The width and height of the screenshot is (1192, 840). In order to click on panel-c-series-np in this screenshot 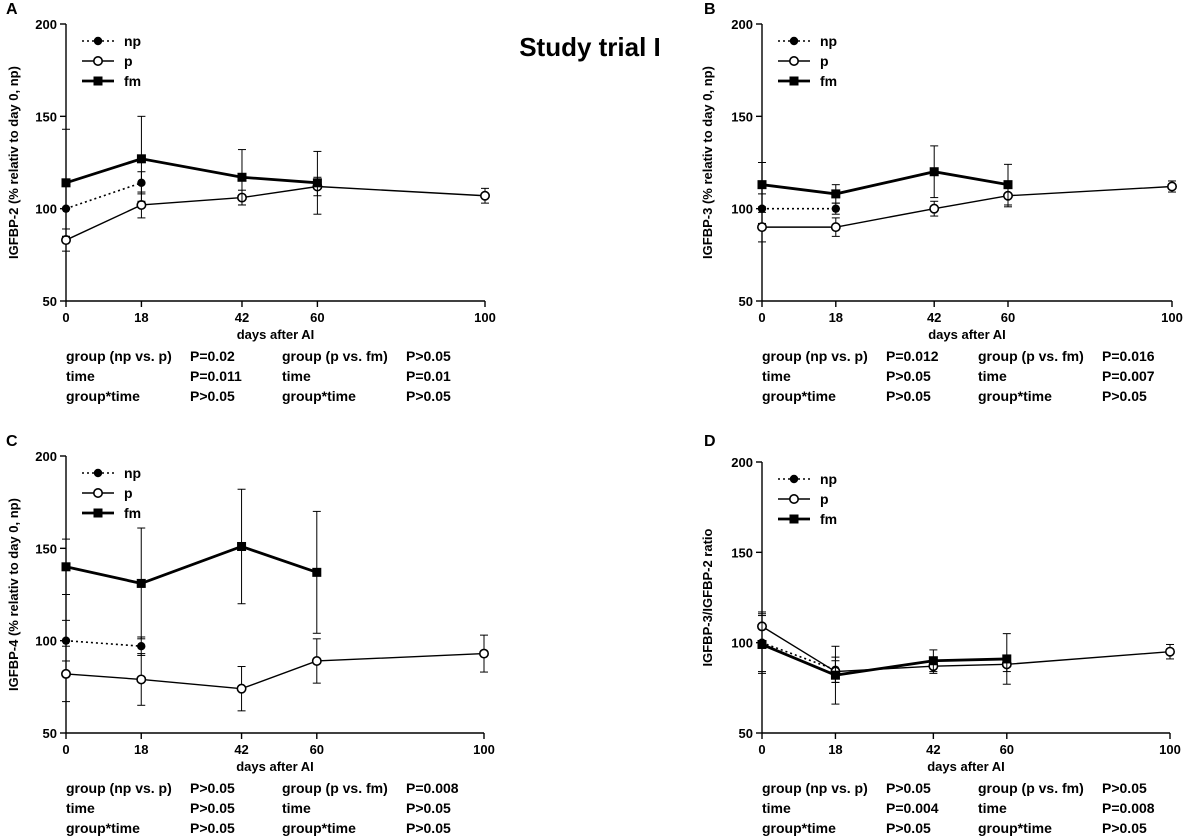, I will do `click(103, 640)`.